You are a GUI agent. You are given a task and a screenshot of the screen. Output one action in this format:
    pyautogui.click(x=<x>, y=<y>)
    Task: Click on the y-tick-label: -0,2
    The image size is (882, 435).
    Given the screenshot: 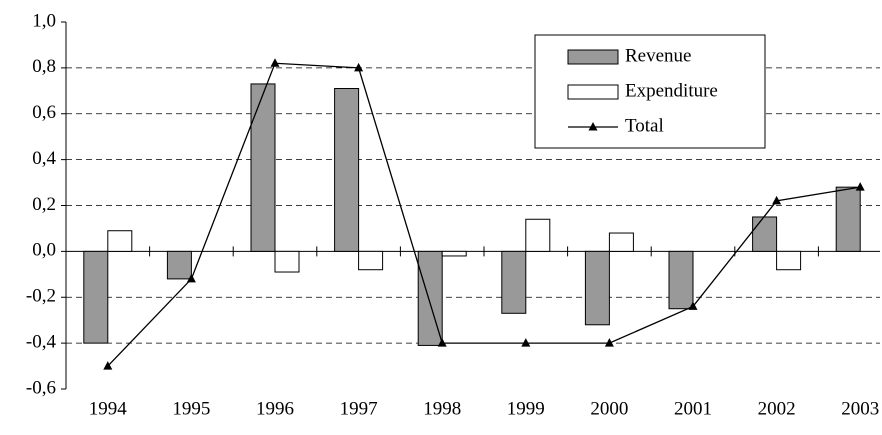 What is the action you would take?
    pyautogui.click(x=41, y=296)
    